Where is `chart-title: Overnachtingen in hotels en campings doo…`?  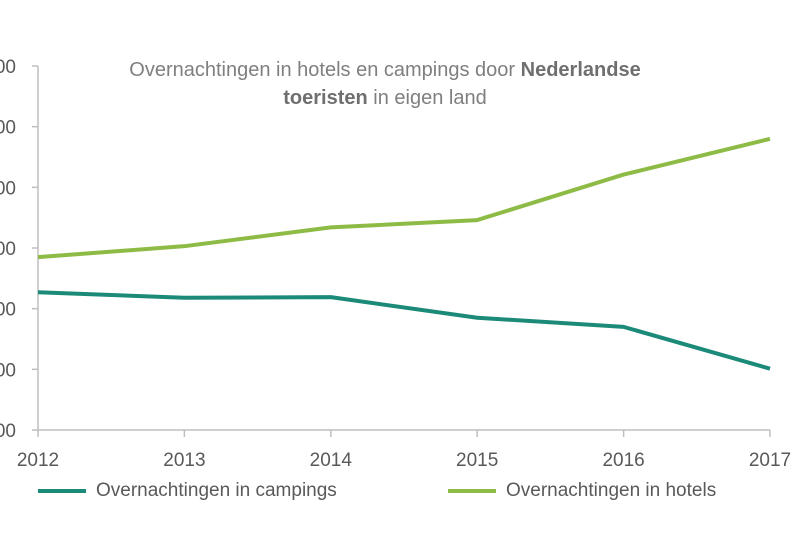 chart-title: Overnachtingen in hotels en campings doo… is located at coordinates (385, 84).